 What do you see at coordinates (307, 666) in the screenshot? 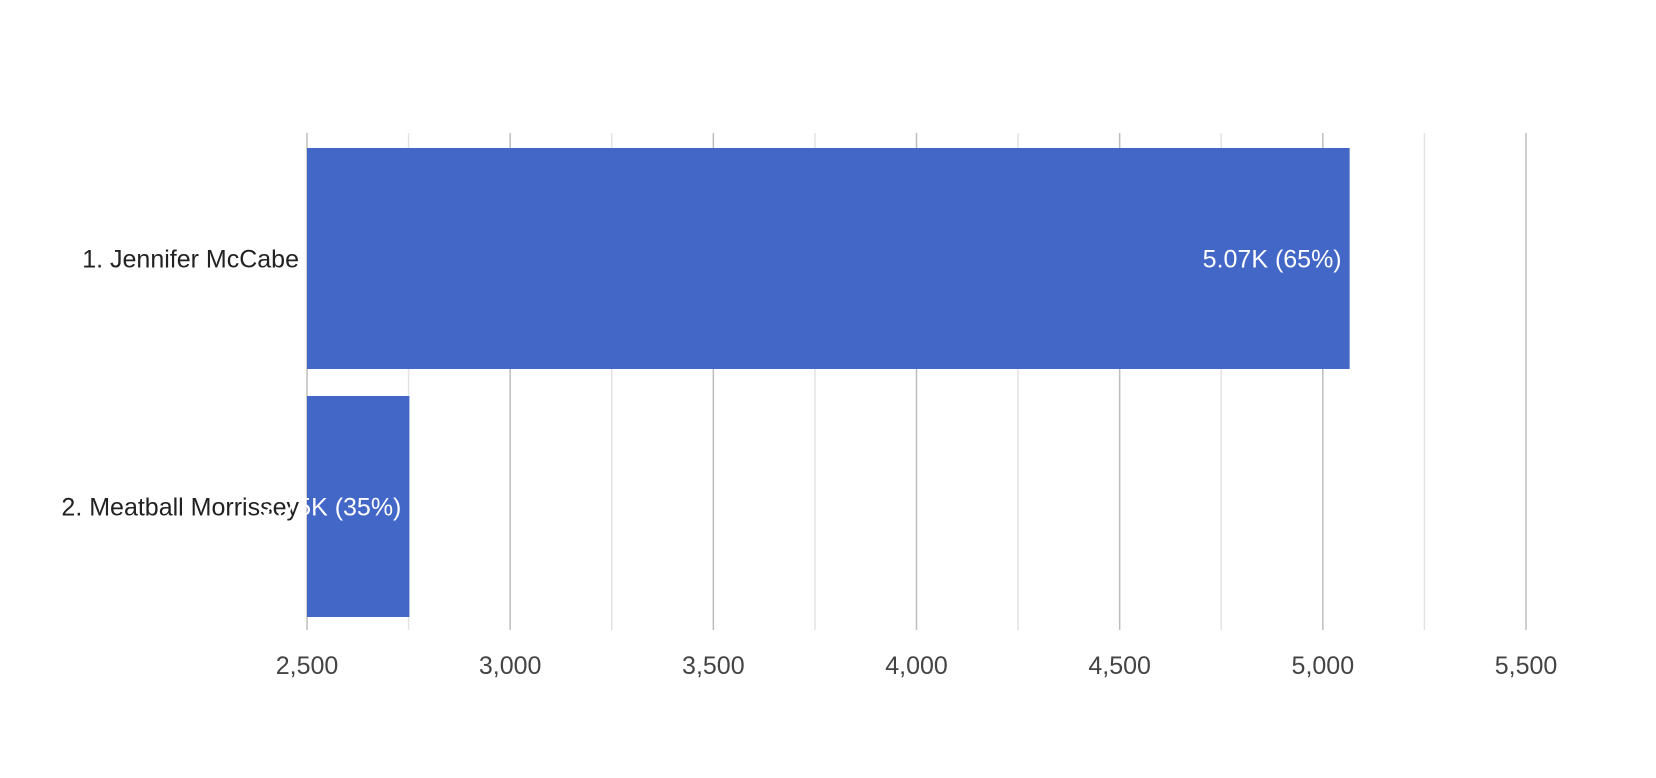
I see `x-tick-label: 2,500` at bounding box center [307, 666].